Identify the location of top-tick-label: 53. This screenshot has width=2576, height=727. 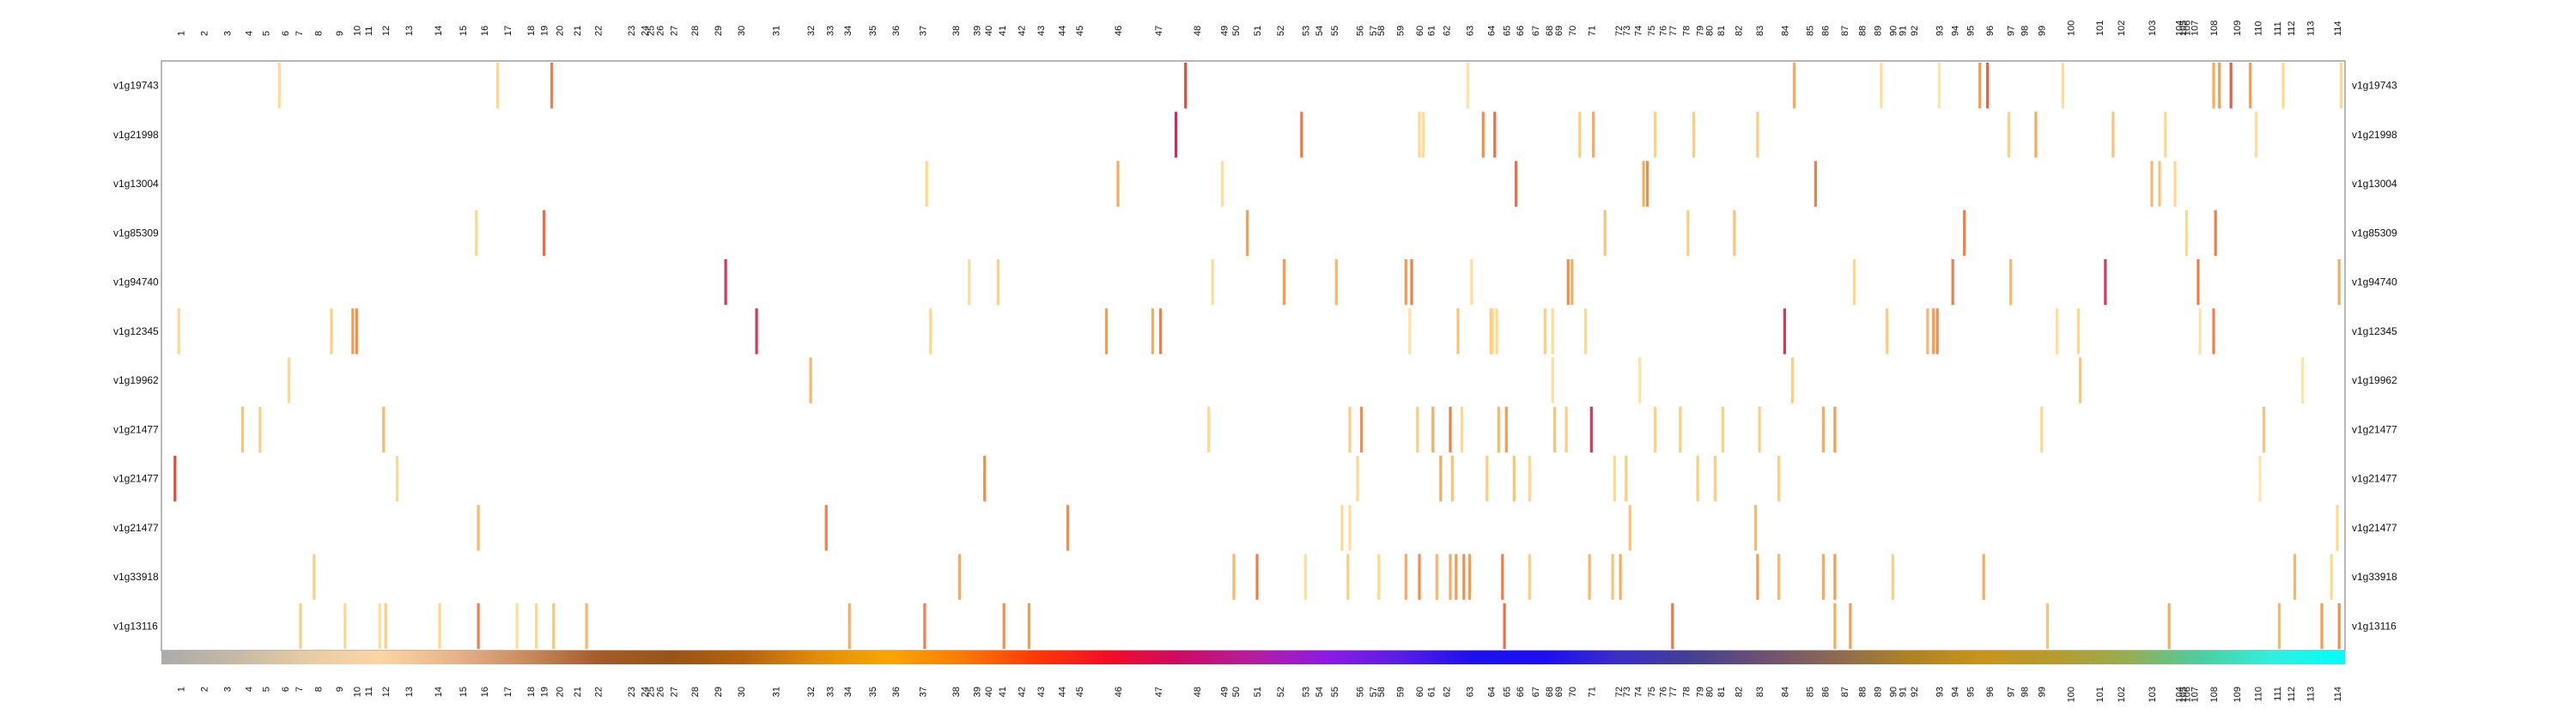
(1306, 31).